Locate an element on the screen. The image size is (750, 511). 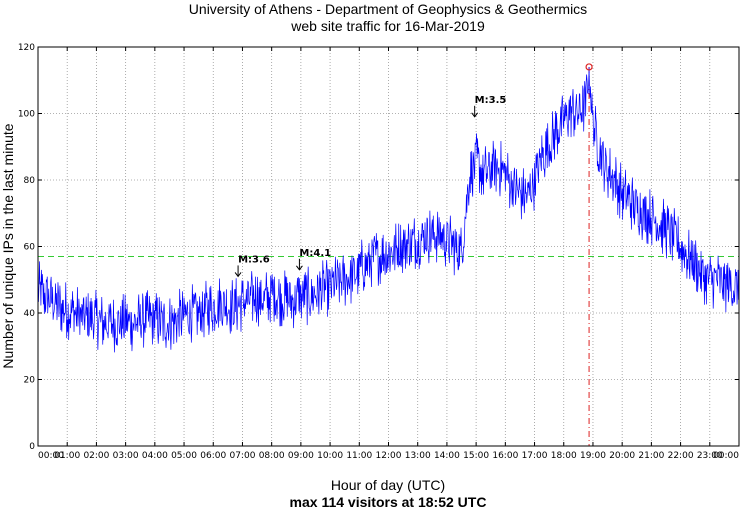
y-tick-label: 100 is located at coordinates (26, 115).